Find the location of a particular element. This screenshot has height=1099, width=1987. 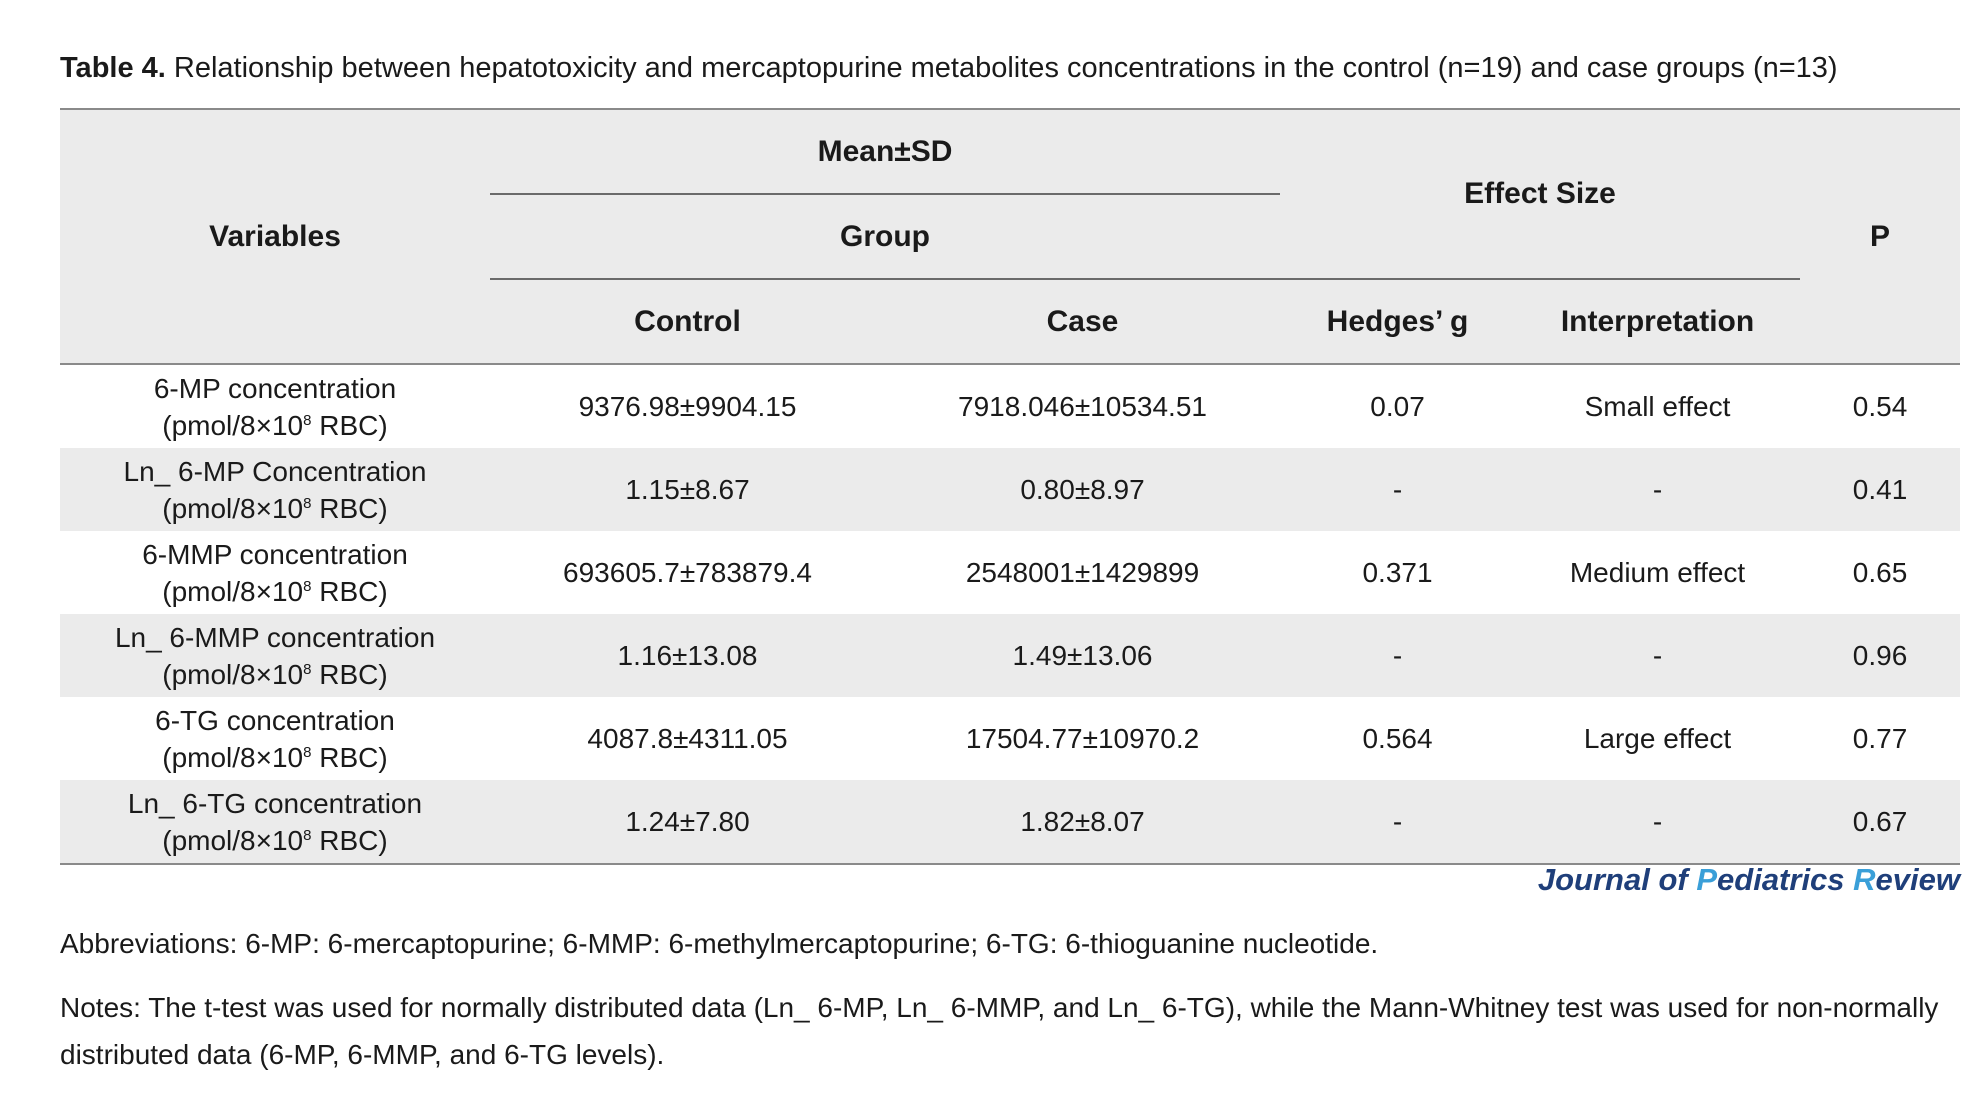

cell-variable: 6-MMP concentration (pmol/8×108 RBC) is located at coordinates (275, 572).